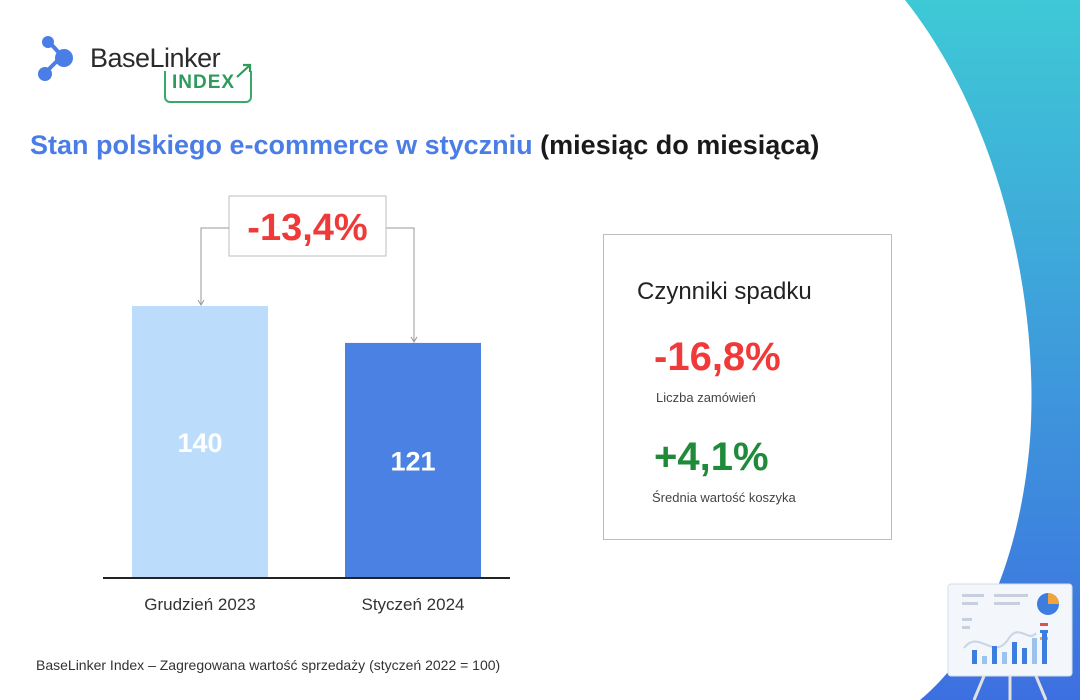 The image size is (1080, 700). I want to click on change-label: -13,4%, so click(307, 228).